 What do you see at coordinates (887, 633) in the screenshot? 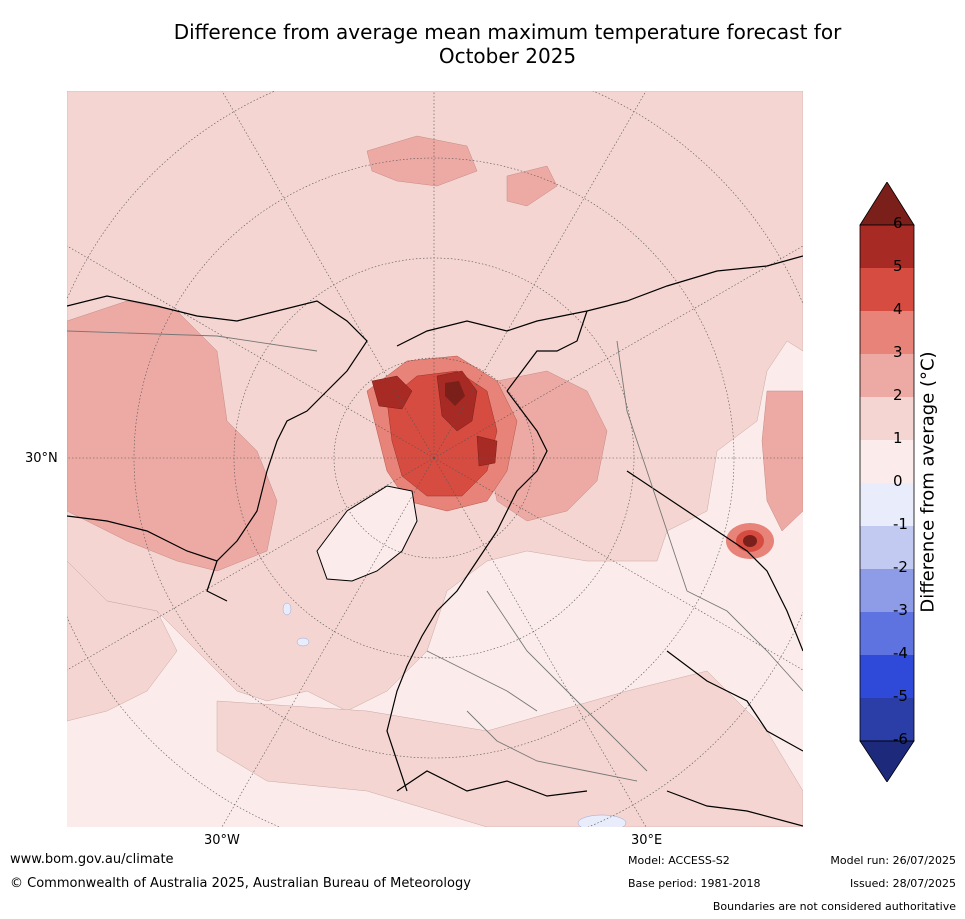
I see `colorbar-swatch-m4-m3` at bounding box center [887, 633].